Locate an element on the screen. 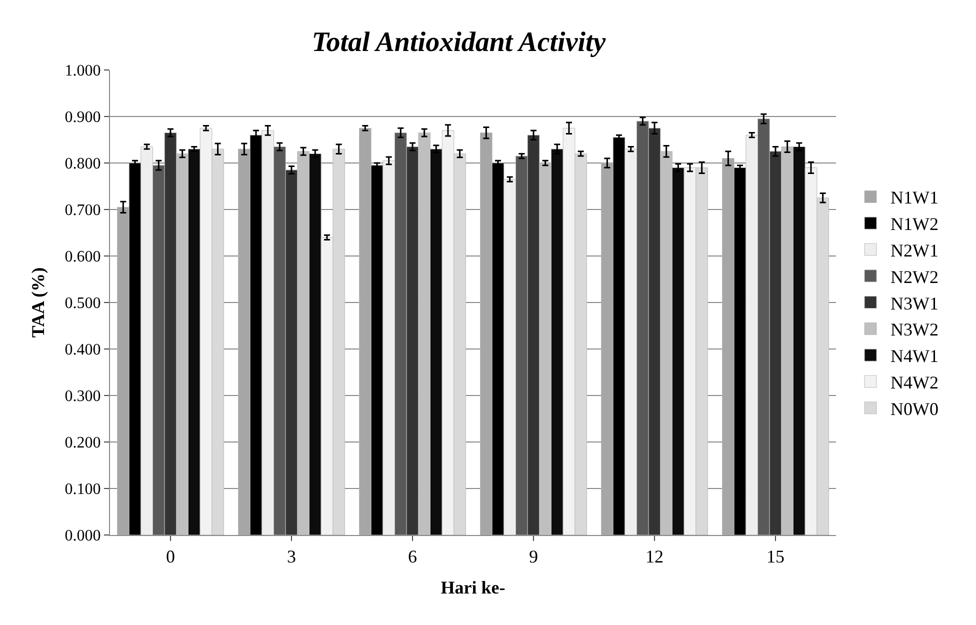 This screenshot has height=625, width=976. legend-label: N2W2 is located at coordinates (914, 276).